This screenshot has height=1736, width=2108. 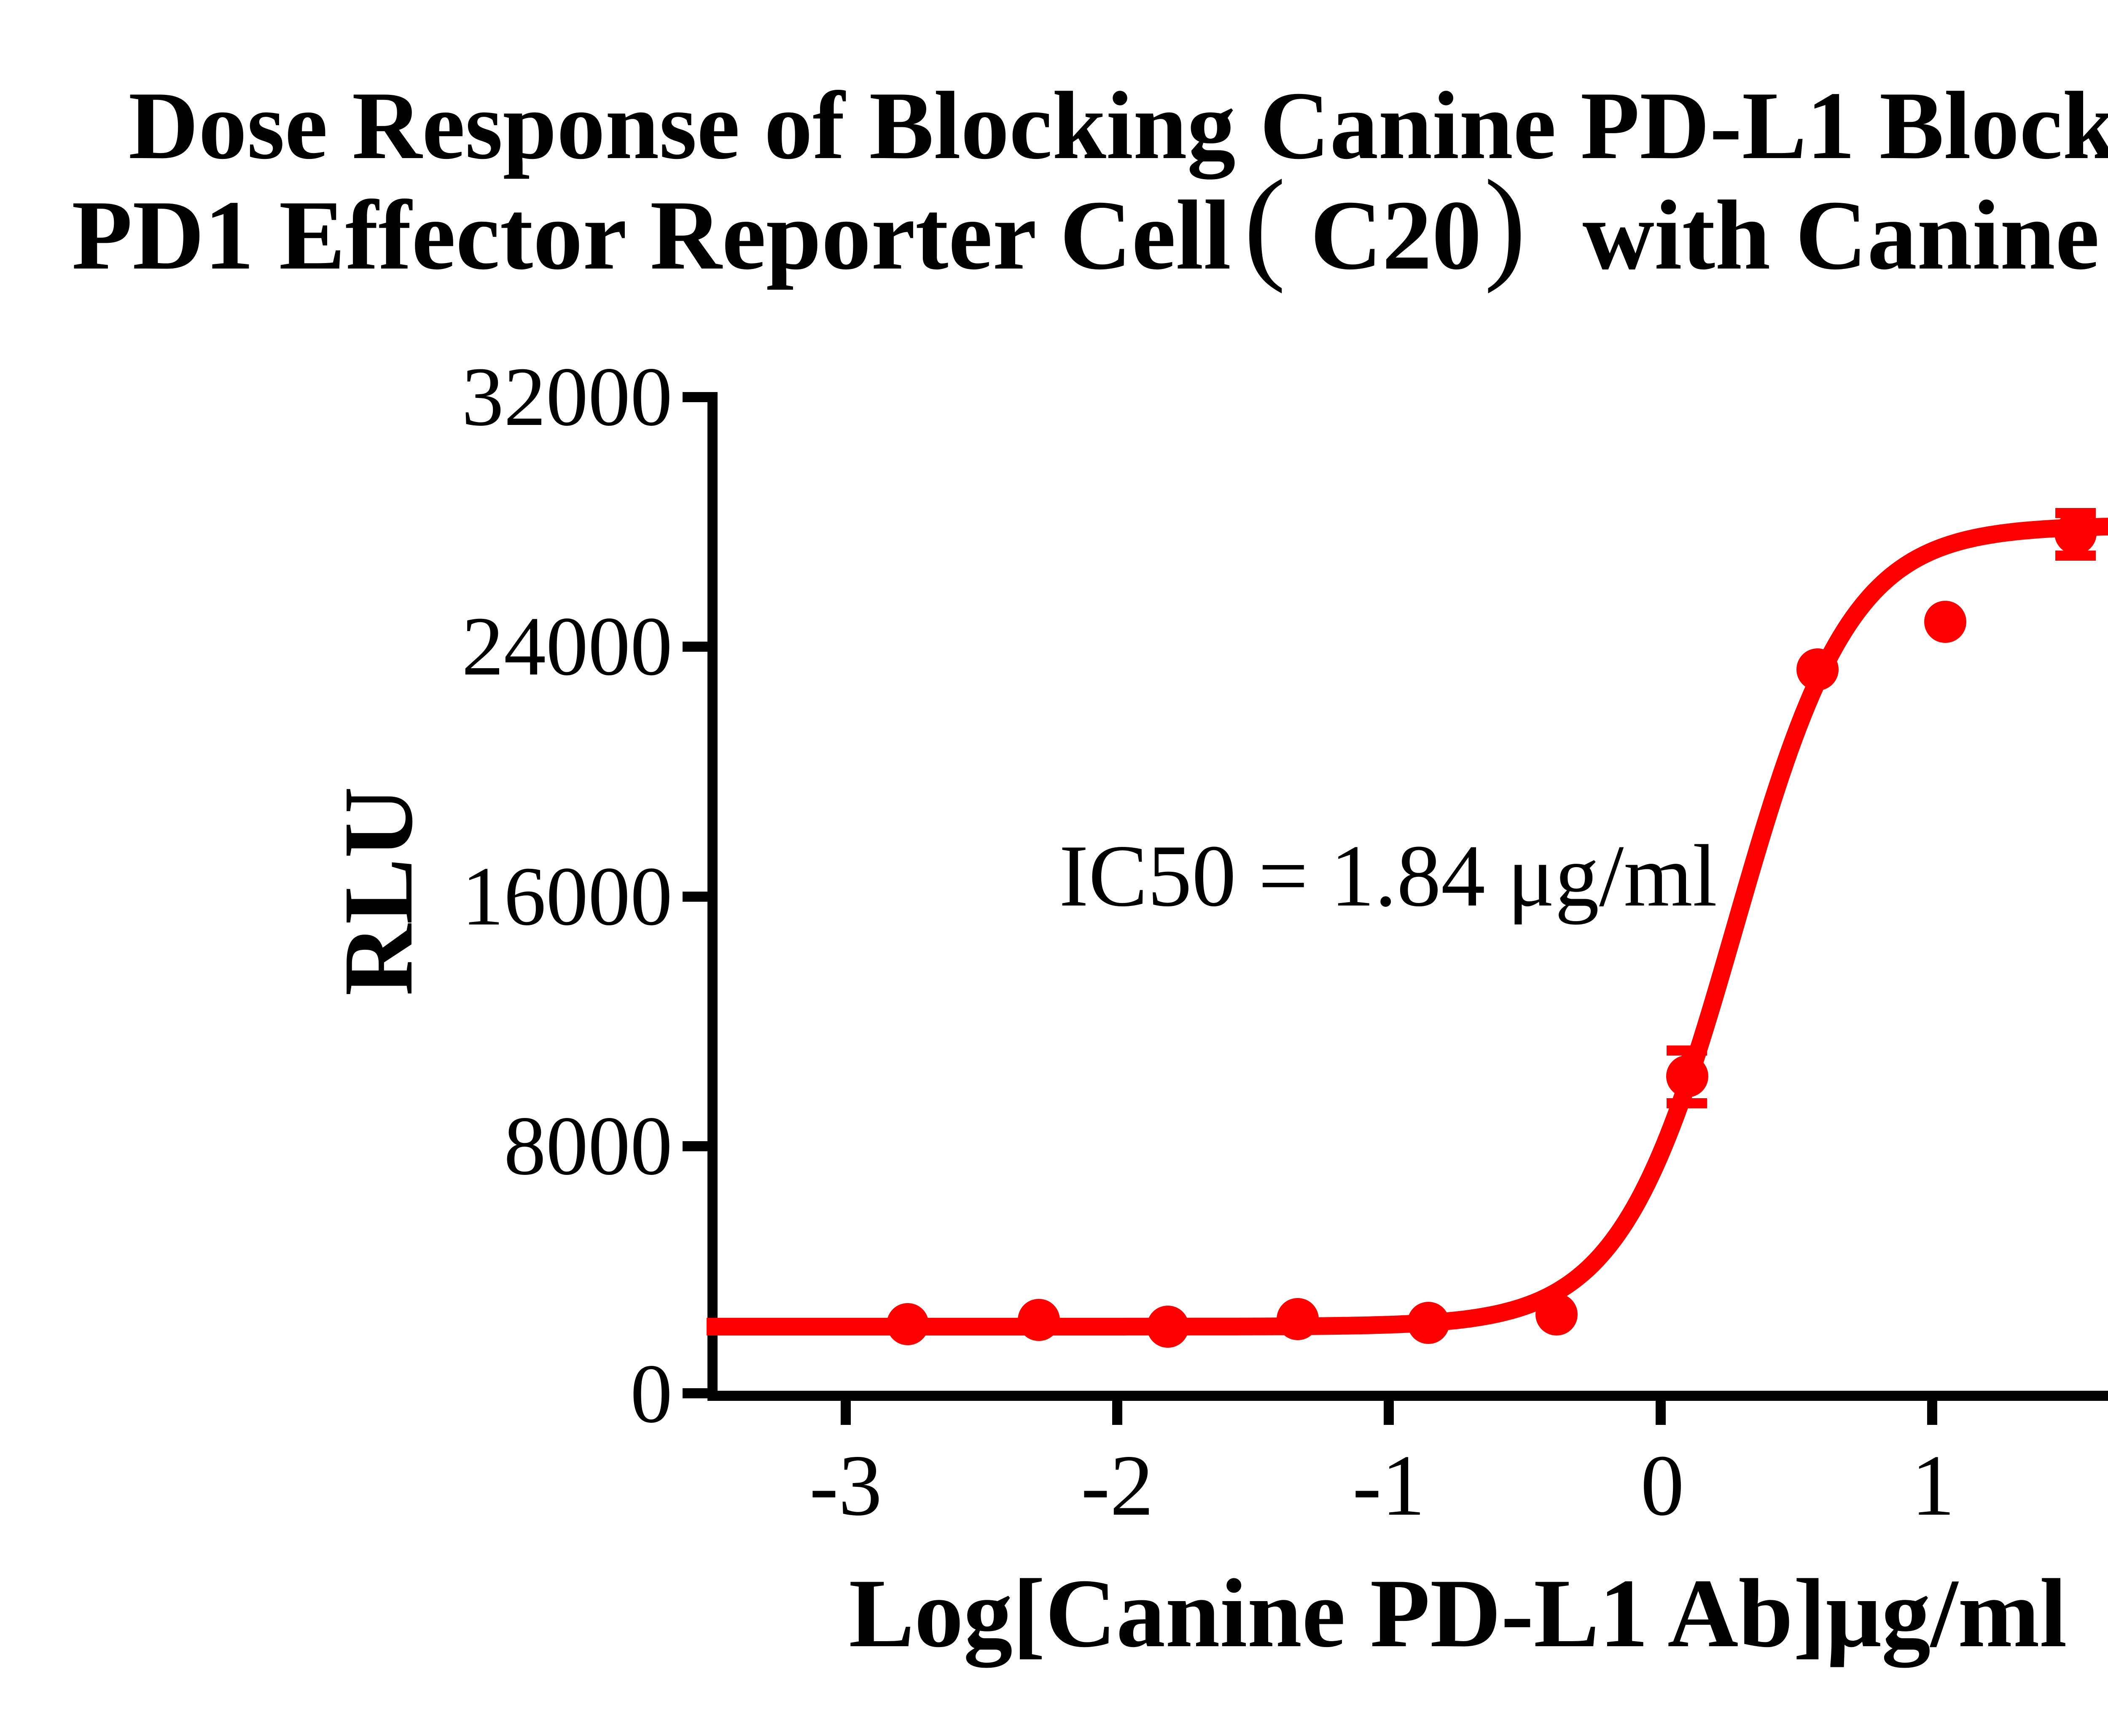 I want to click on svg-text: -2, so click(x=1117, y=1485).